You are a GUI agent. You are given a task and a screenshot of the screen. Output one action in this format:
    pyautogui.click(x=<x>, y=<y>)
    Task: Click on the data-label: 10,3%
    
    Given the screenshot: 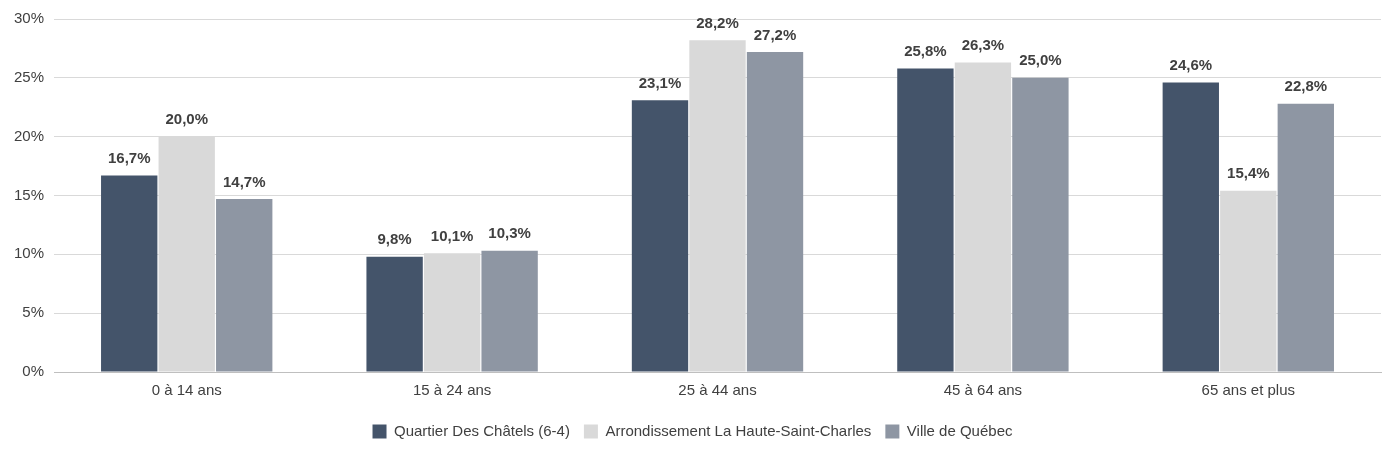 What is the action you would take?
    pyautogui.click(x=509, y=233)
    